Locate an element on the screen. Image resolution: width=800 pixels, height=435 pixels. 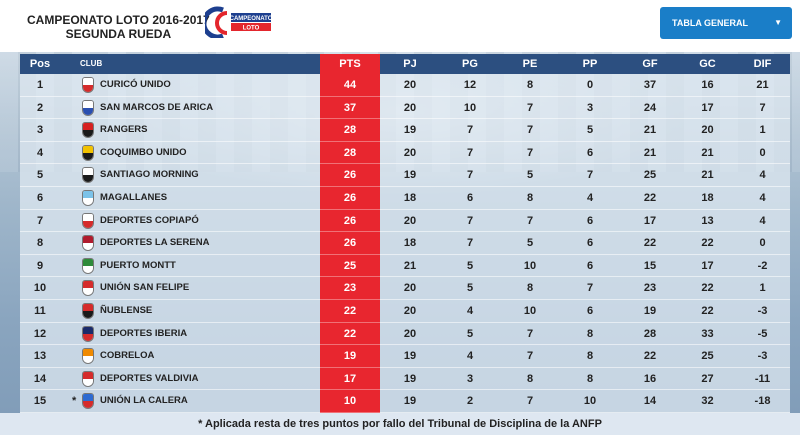
row-club-name: UNIÓN SAN FELIPE is located at coordinates (145, 288).